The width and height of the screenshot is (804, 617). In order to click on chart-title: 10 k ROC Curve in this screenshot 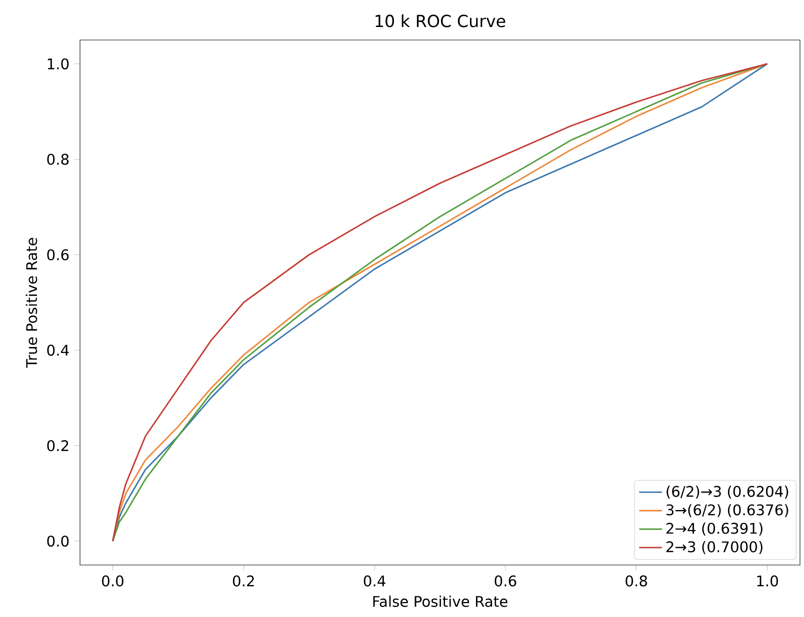, I will do `click(441, 21)`.